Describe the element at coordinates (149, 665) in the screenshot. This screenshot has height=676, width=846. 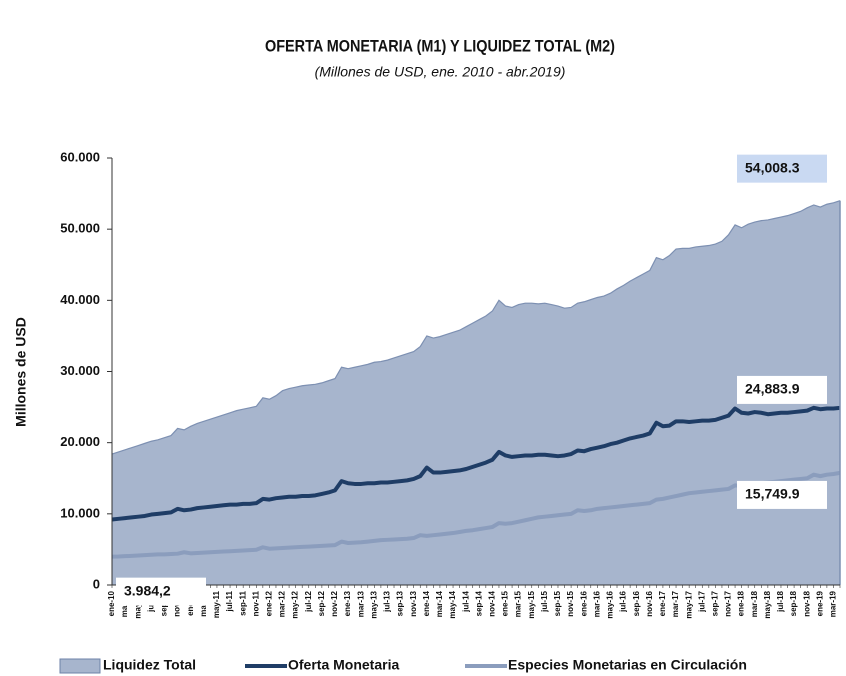
I see `legend-label: Liquidez Total` at that location.